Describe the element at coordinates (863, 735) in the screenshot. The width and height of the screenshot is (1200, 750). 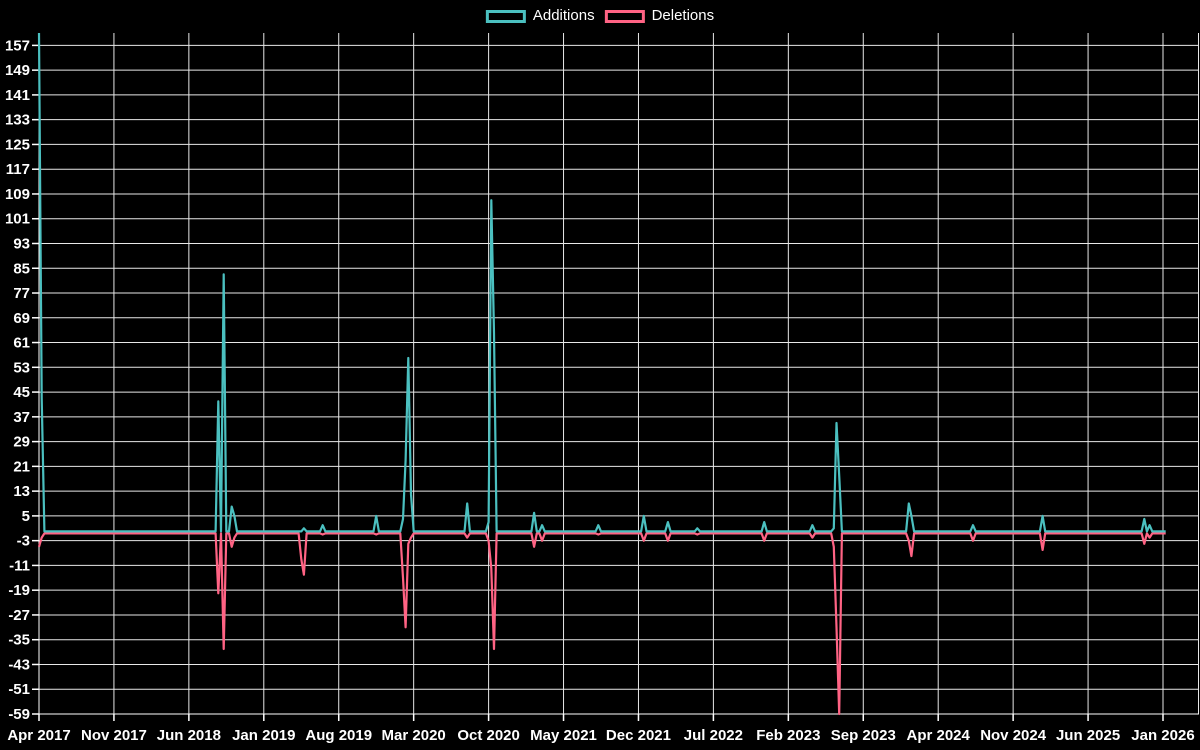
I see `x-tick-label: Sep 2023` at that location.